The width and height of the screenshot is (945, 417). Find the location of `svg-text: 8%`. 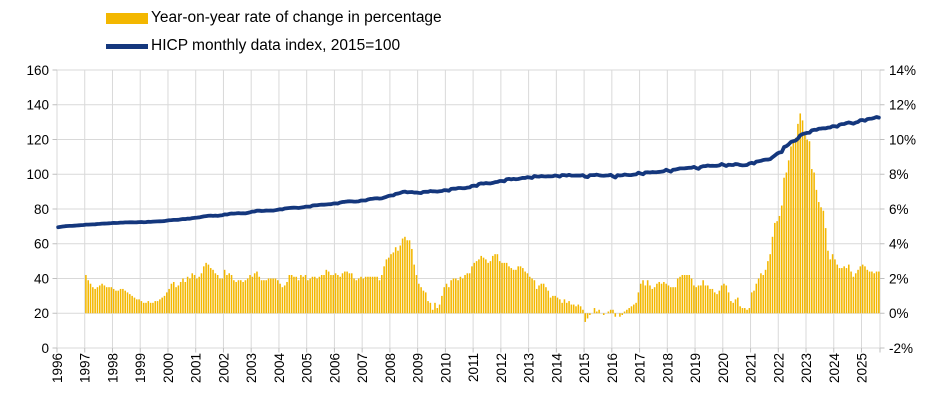

svg-text: 8% is located at coordinates (899, 174).